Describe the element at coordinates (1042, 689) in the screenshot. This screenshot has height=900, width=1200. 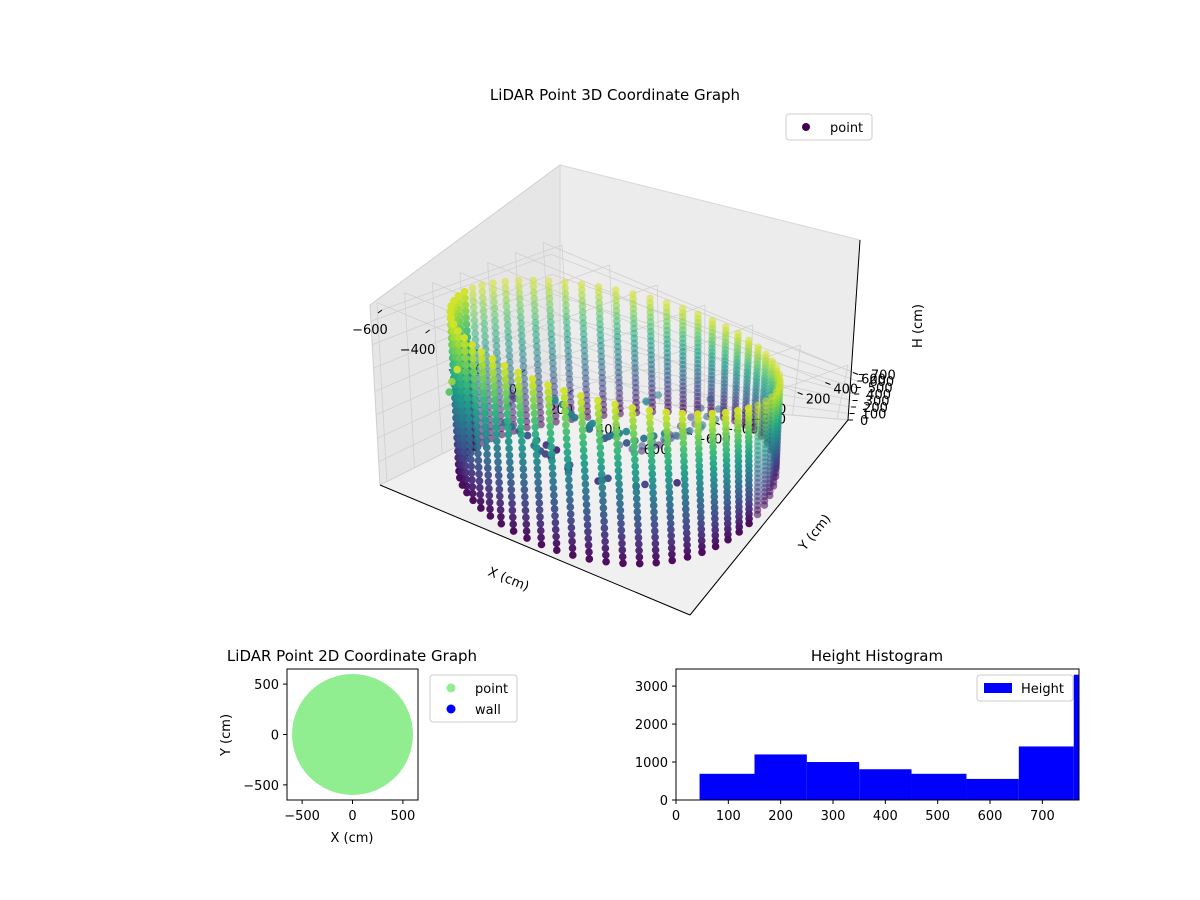
I see `histogram-legend-label: Height` at that location.